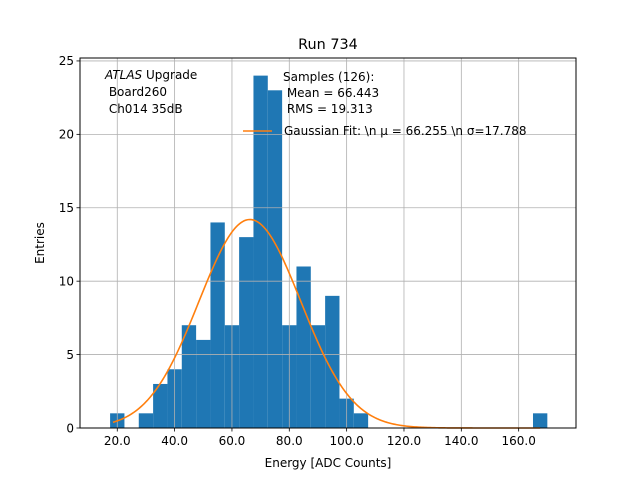 The image size is (640, 480). Describe the element at coordinates (404, 441) in the screenshot. I see `x-tick-label: 120.0` at that location.